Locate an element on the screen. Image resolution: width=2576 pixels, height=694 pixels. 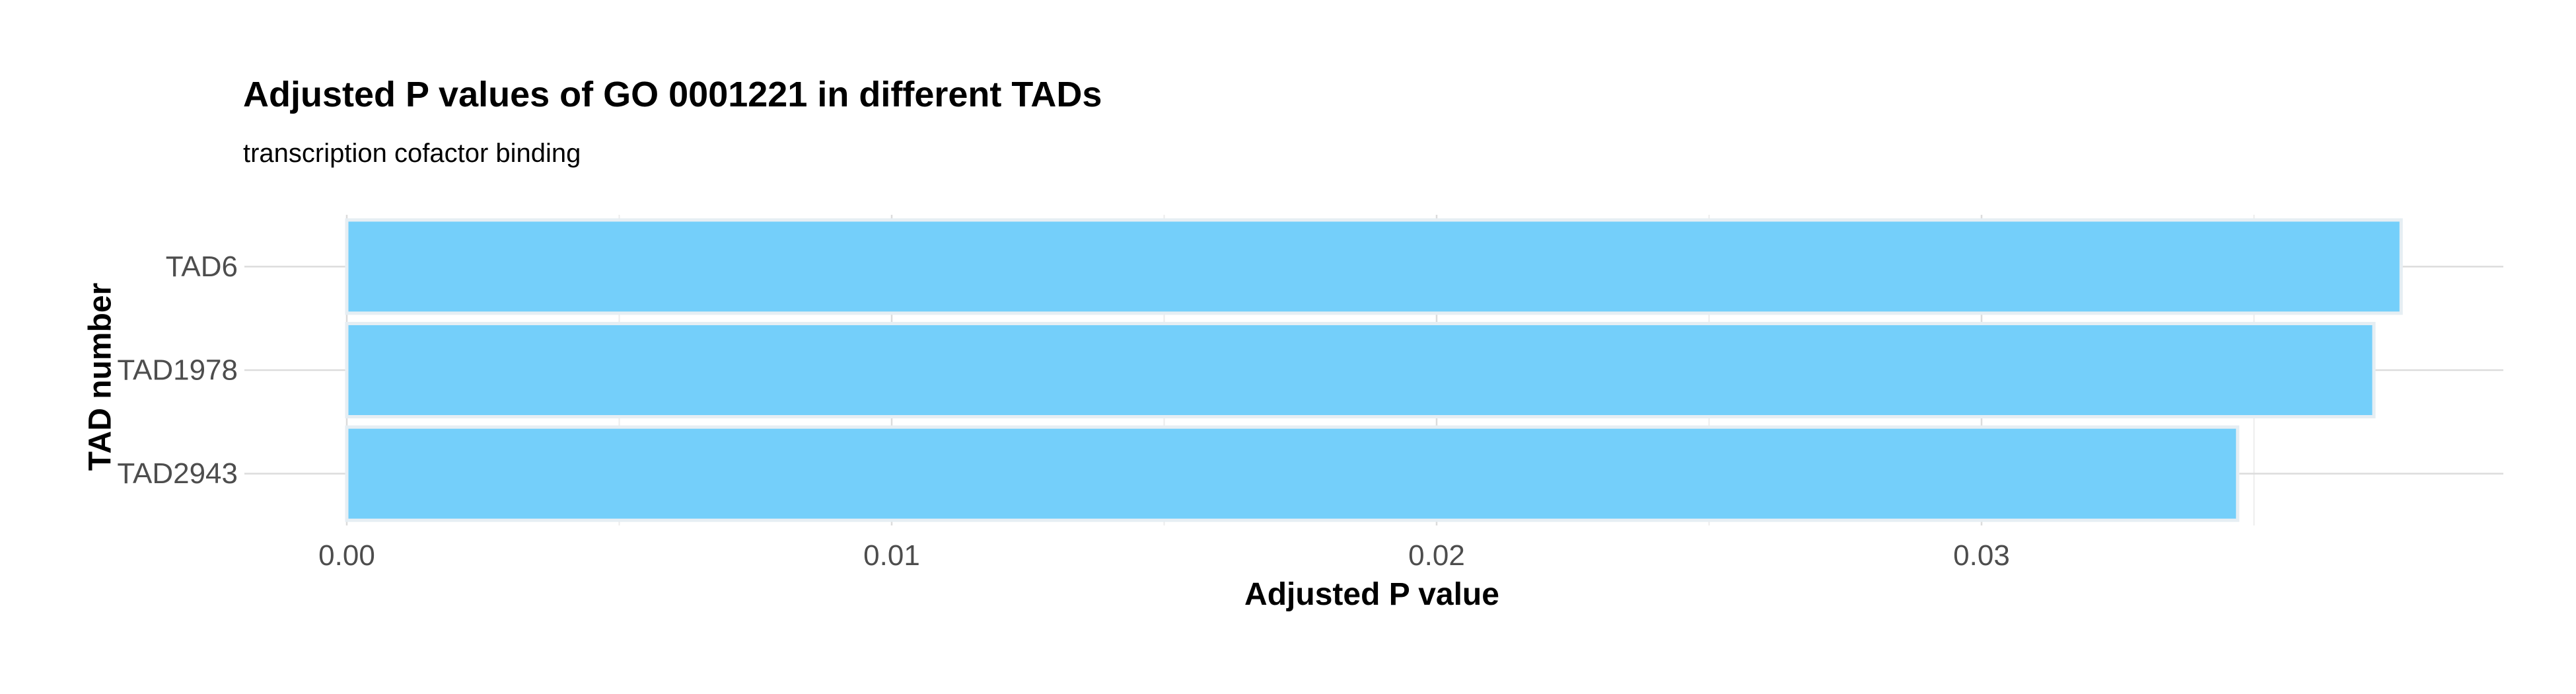
y-tick-label: TAD6 is located at coordinates (202, 267).